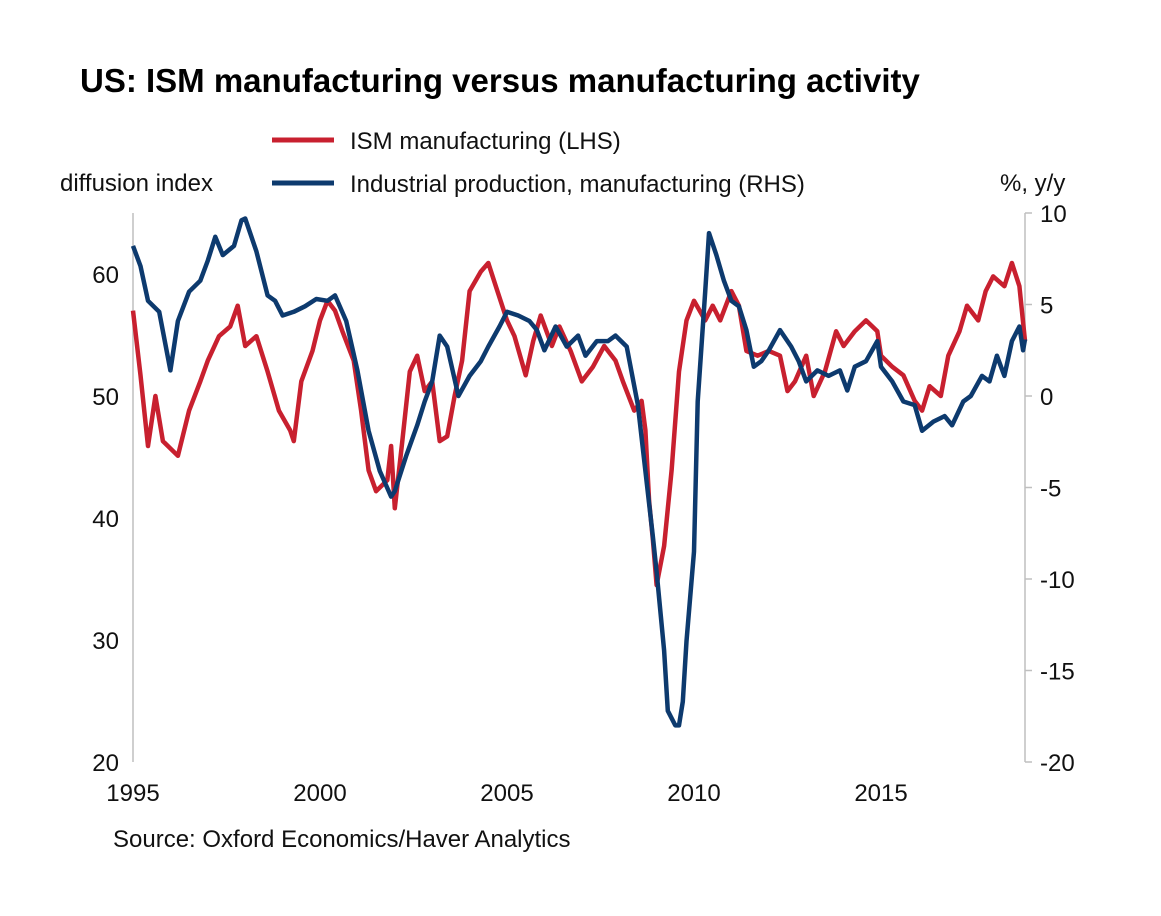 The image size is (1161, 916). Describe the element at coordinates (506, 793) in the screenshot. I see `x-tick-label: 2005` at that location.